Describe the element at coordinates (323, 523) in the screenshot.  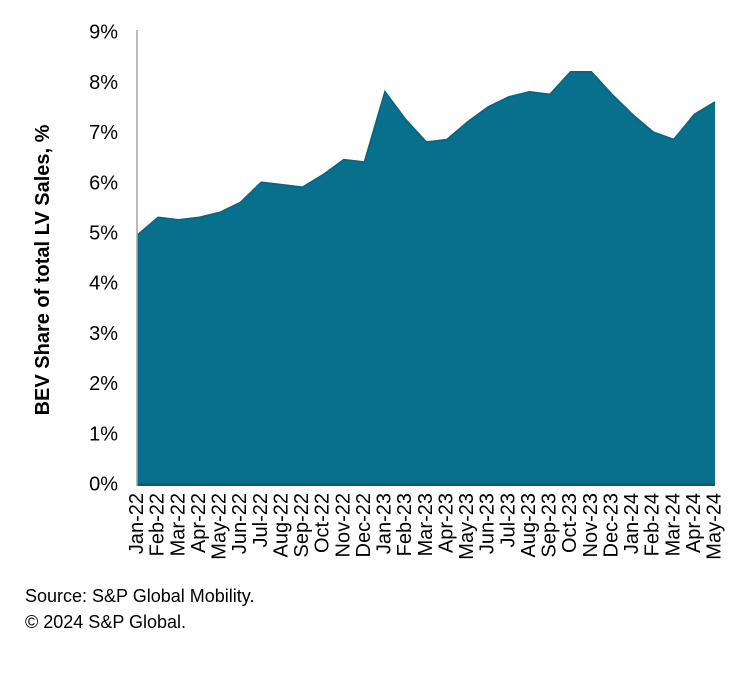
I see `x-tick-label: Oct-22` at that location.